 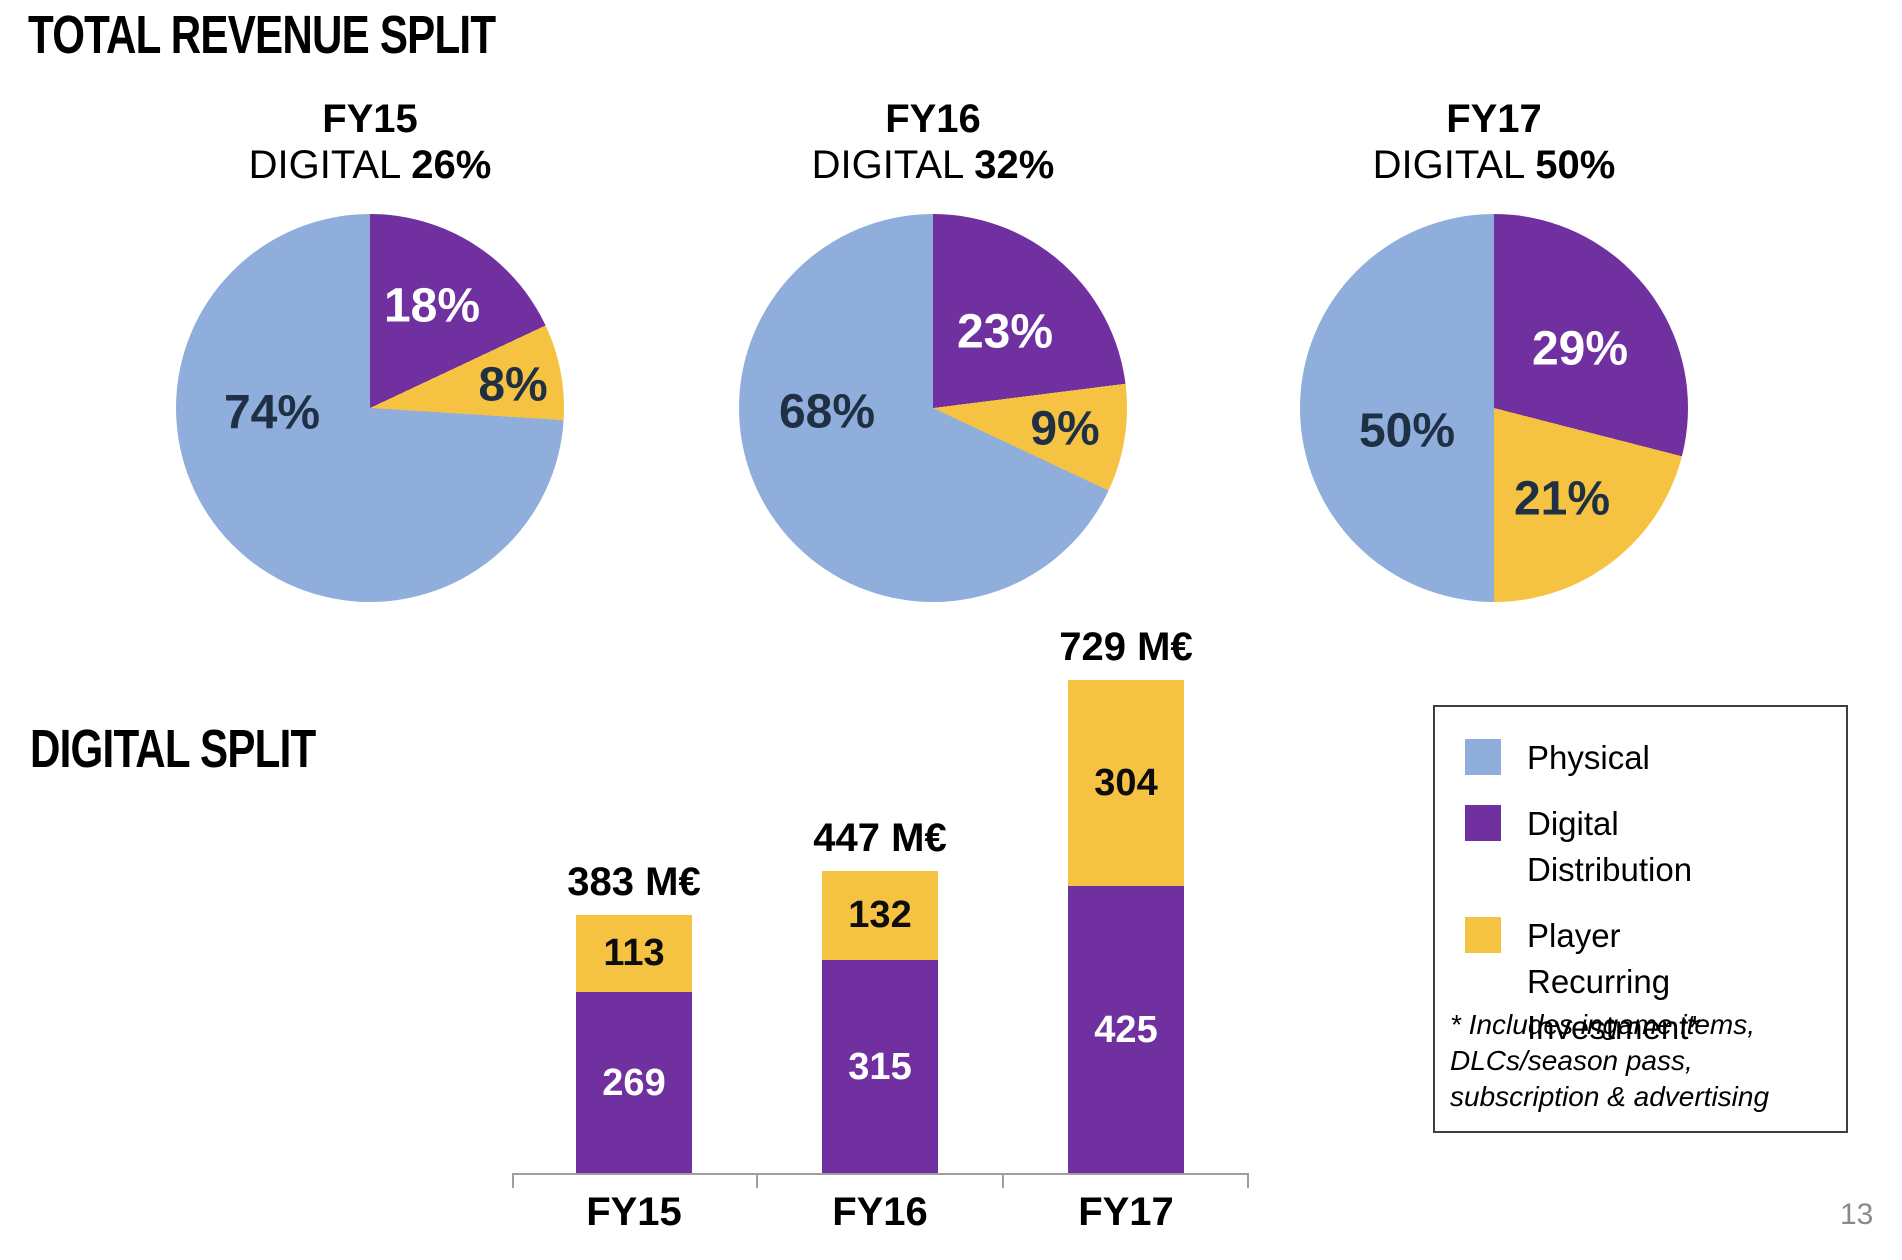 What do you see at coordinates (1005, 332) in the screenshot?
I see `pie-slice-label-digital: 23%` at bounding box center [1005, 332].